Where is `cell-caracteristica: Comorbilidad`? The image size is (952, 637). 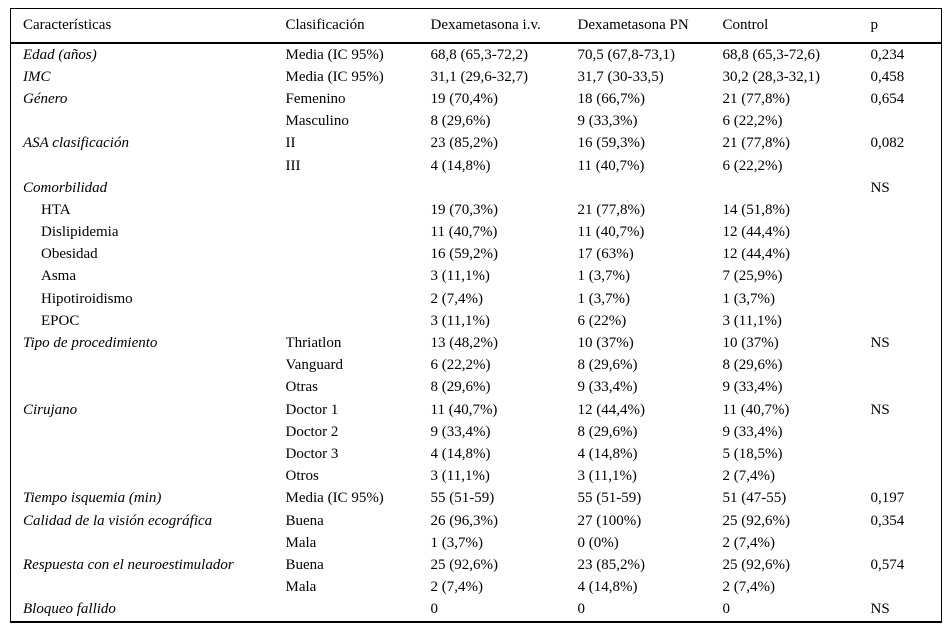 cell-caracteristica: Comorbilidad is located at coordinates (65, 187).